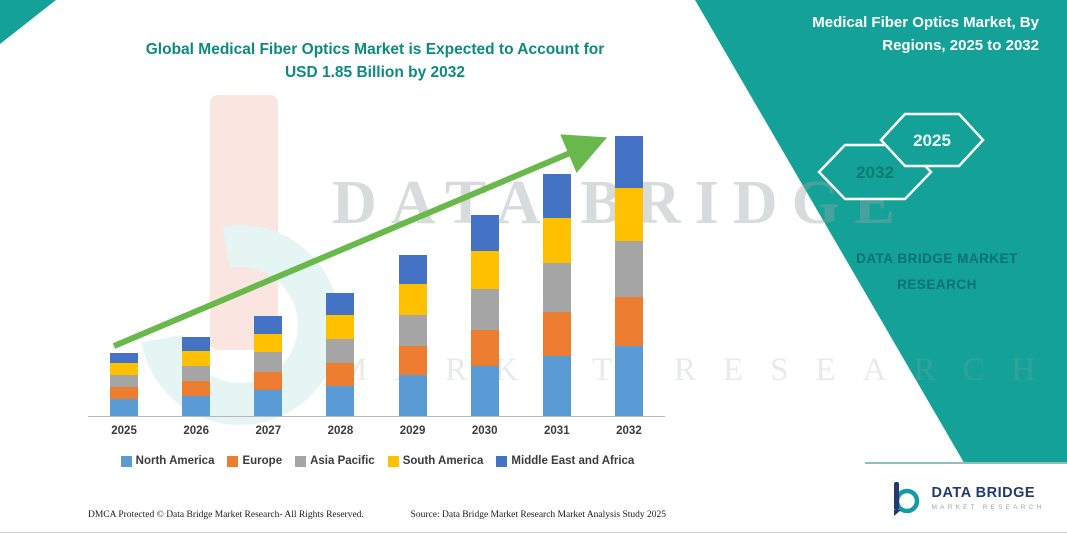  I want to click on legend-swatch-north-america, so click(126, 461).